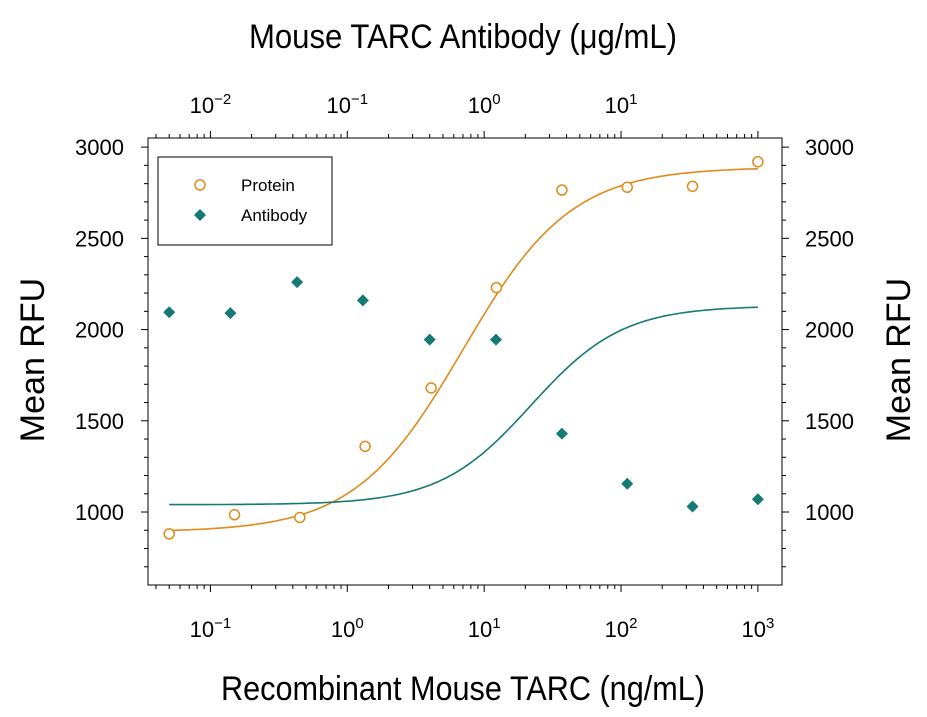 The image size is (927, 717). Describe the element at coordinates (200, 215) in the screenshot. I see `legend-marker-antibody` at that location.